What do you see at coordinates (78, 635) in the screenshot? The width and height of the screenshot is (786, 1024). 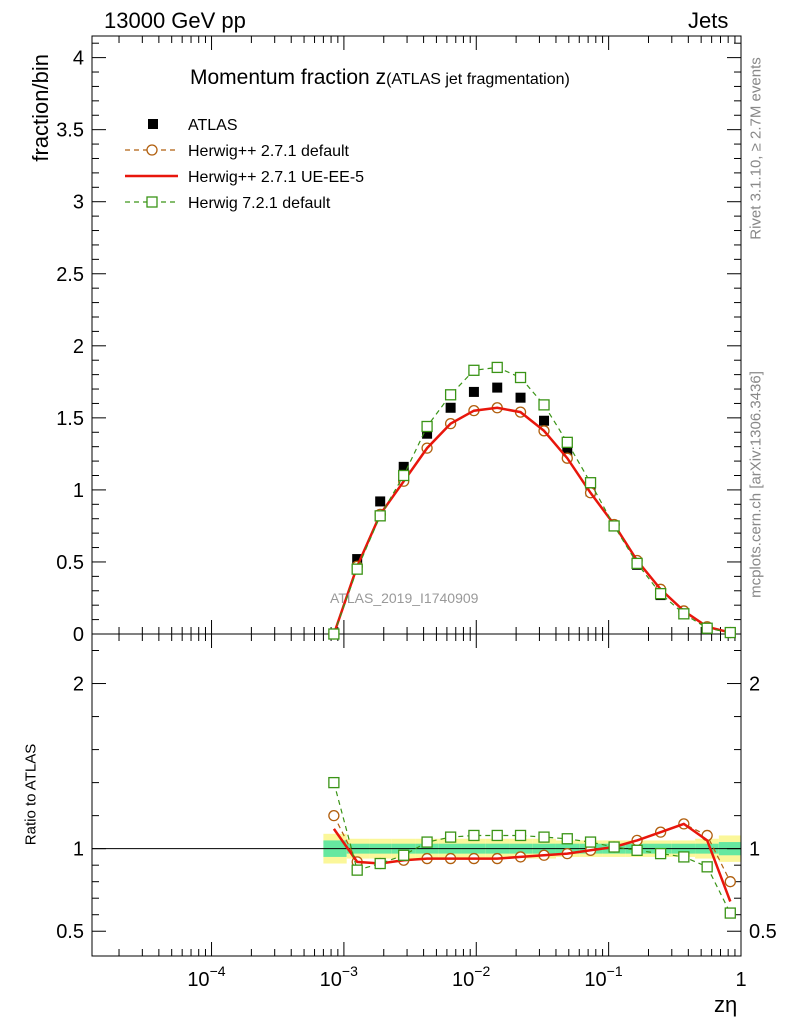 I see `y-tick-label: 0` at bounding box center [78, 635].